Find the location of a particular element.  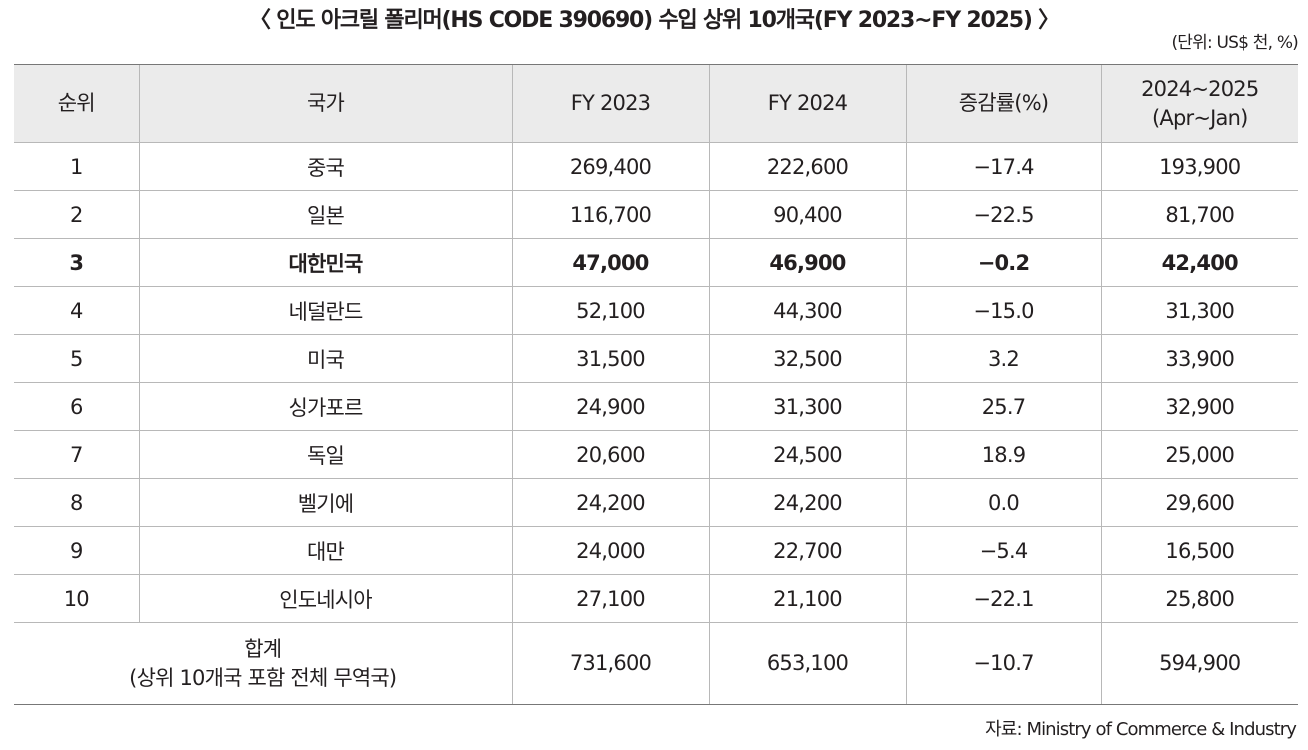

header-fy2024: FY 2024 is located at coordinates (807, 103).